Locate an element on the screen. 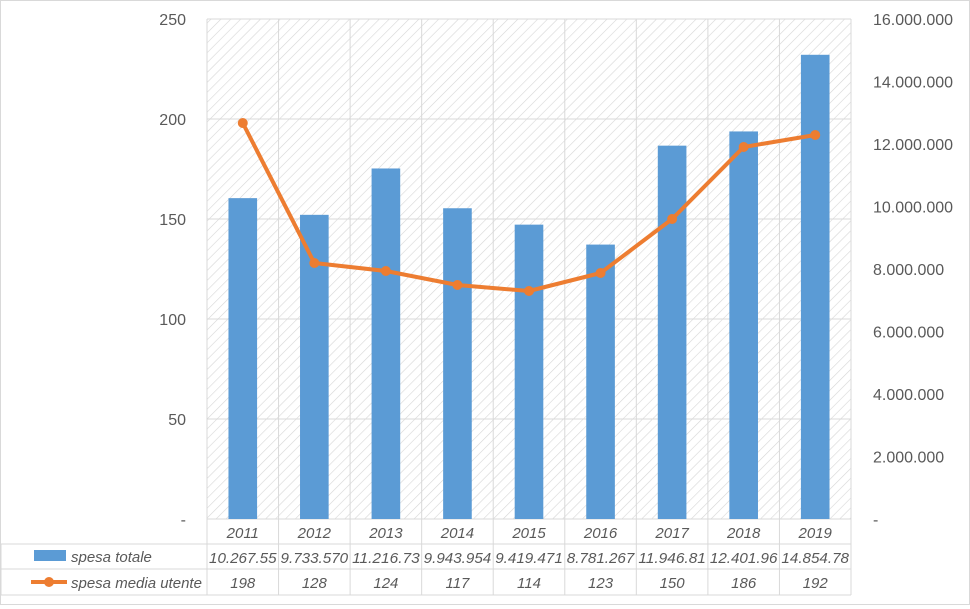  right-axis-tick-label: 4.000.000 is located at coordinates (908, 395).